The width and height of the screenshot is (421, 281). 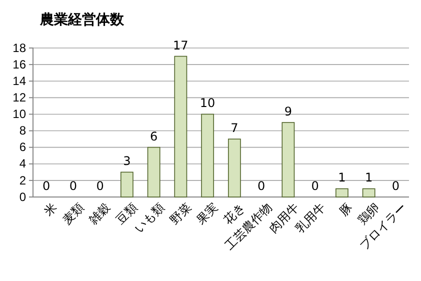 What do you see at coordinates (288, 111) in the screenshot?
I see `data-label: 9` at bounding box center [288, 111].